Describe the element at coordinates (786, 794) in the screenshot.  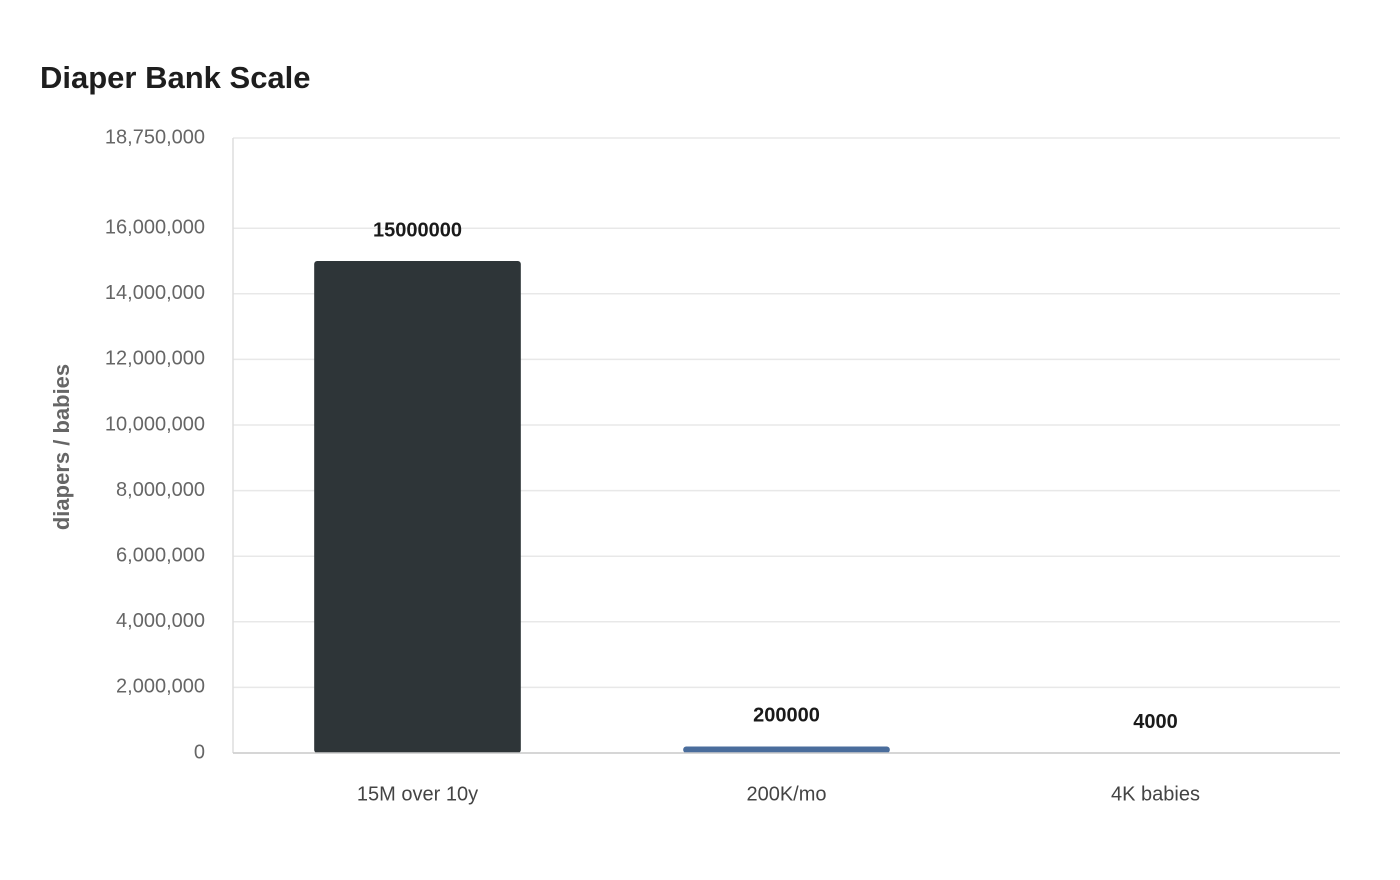
I see `x-tick-label: 200K/mo` at that location.